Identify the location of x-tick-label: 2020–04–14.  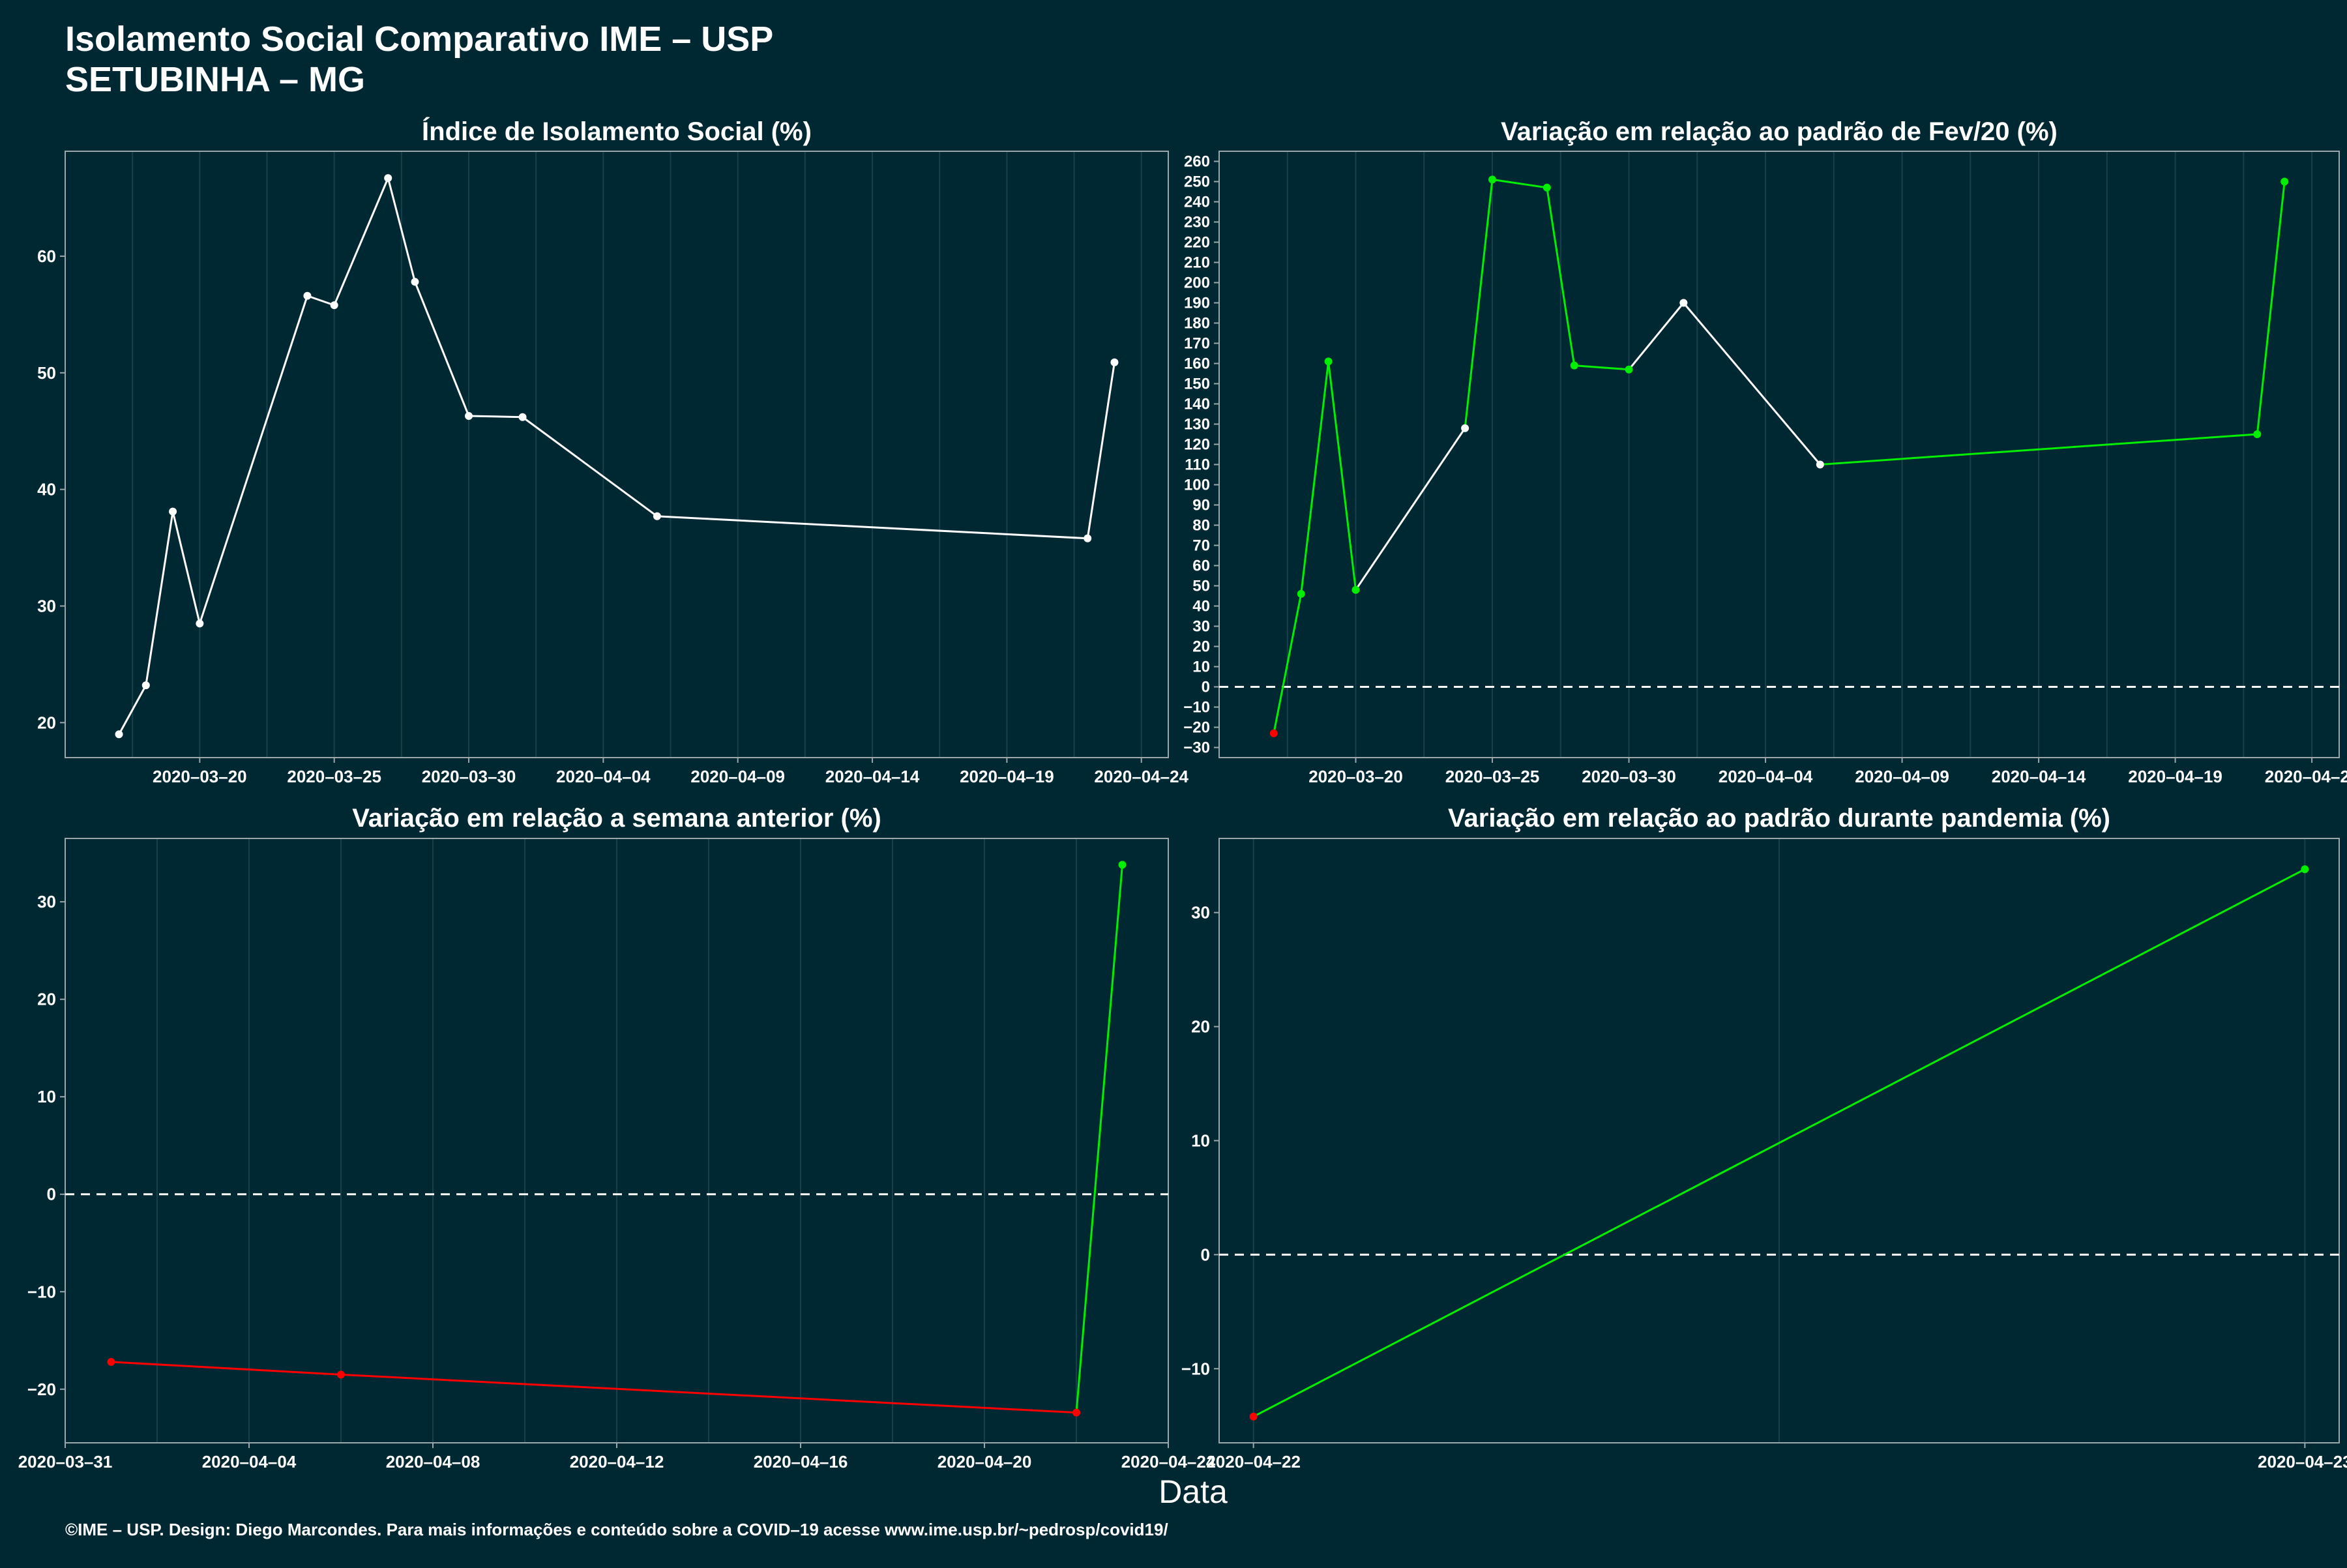
(2039, 776).